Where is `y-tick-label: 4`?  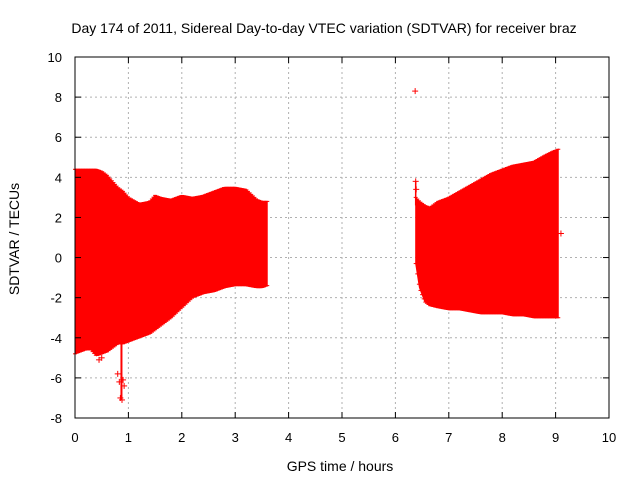
y-tick-label: 4 is located at coordinates (58, 177).